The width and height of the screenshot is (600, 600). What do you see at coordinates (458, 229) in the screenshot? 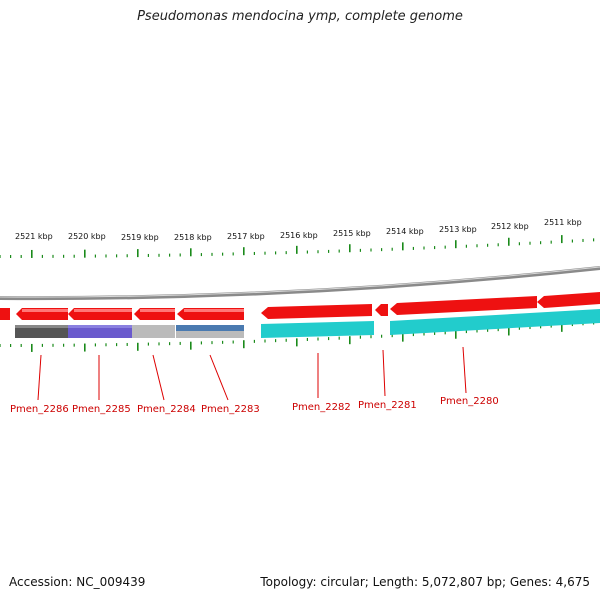
I see `tick-label: 2513 kbp` at bounding box center [458, 229].